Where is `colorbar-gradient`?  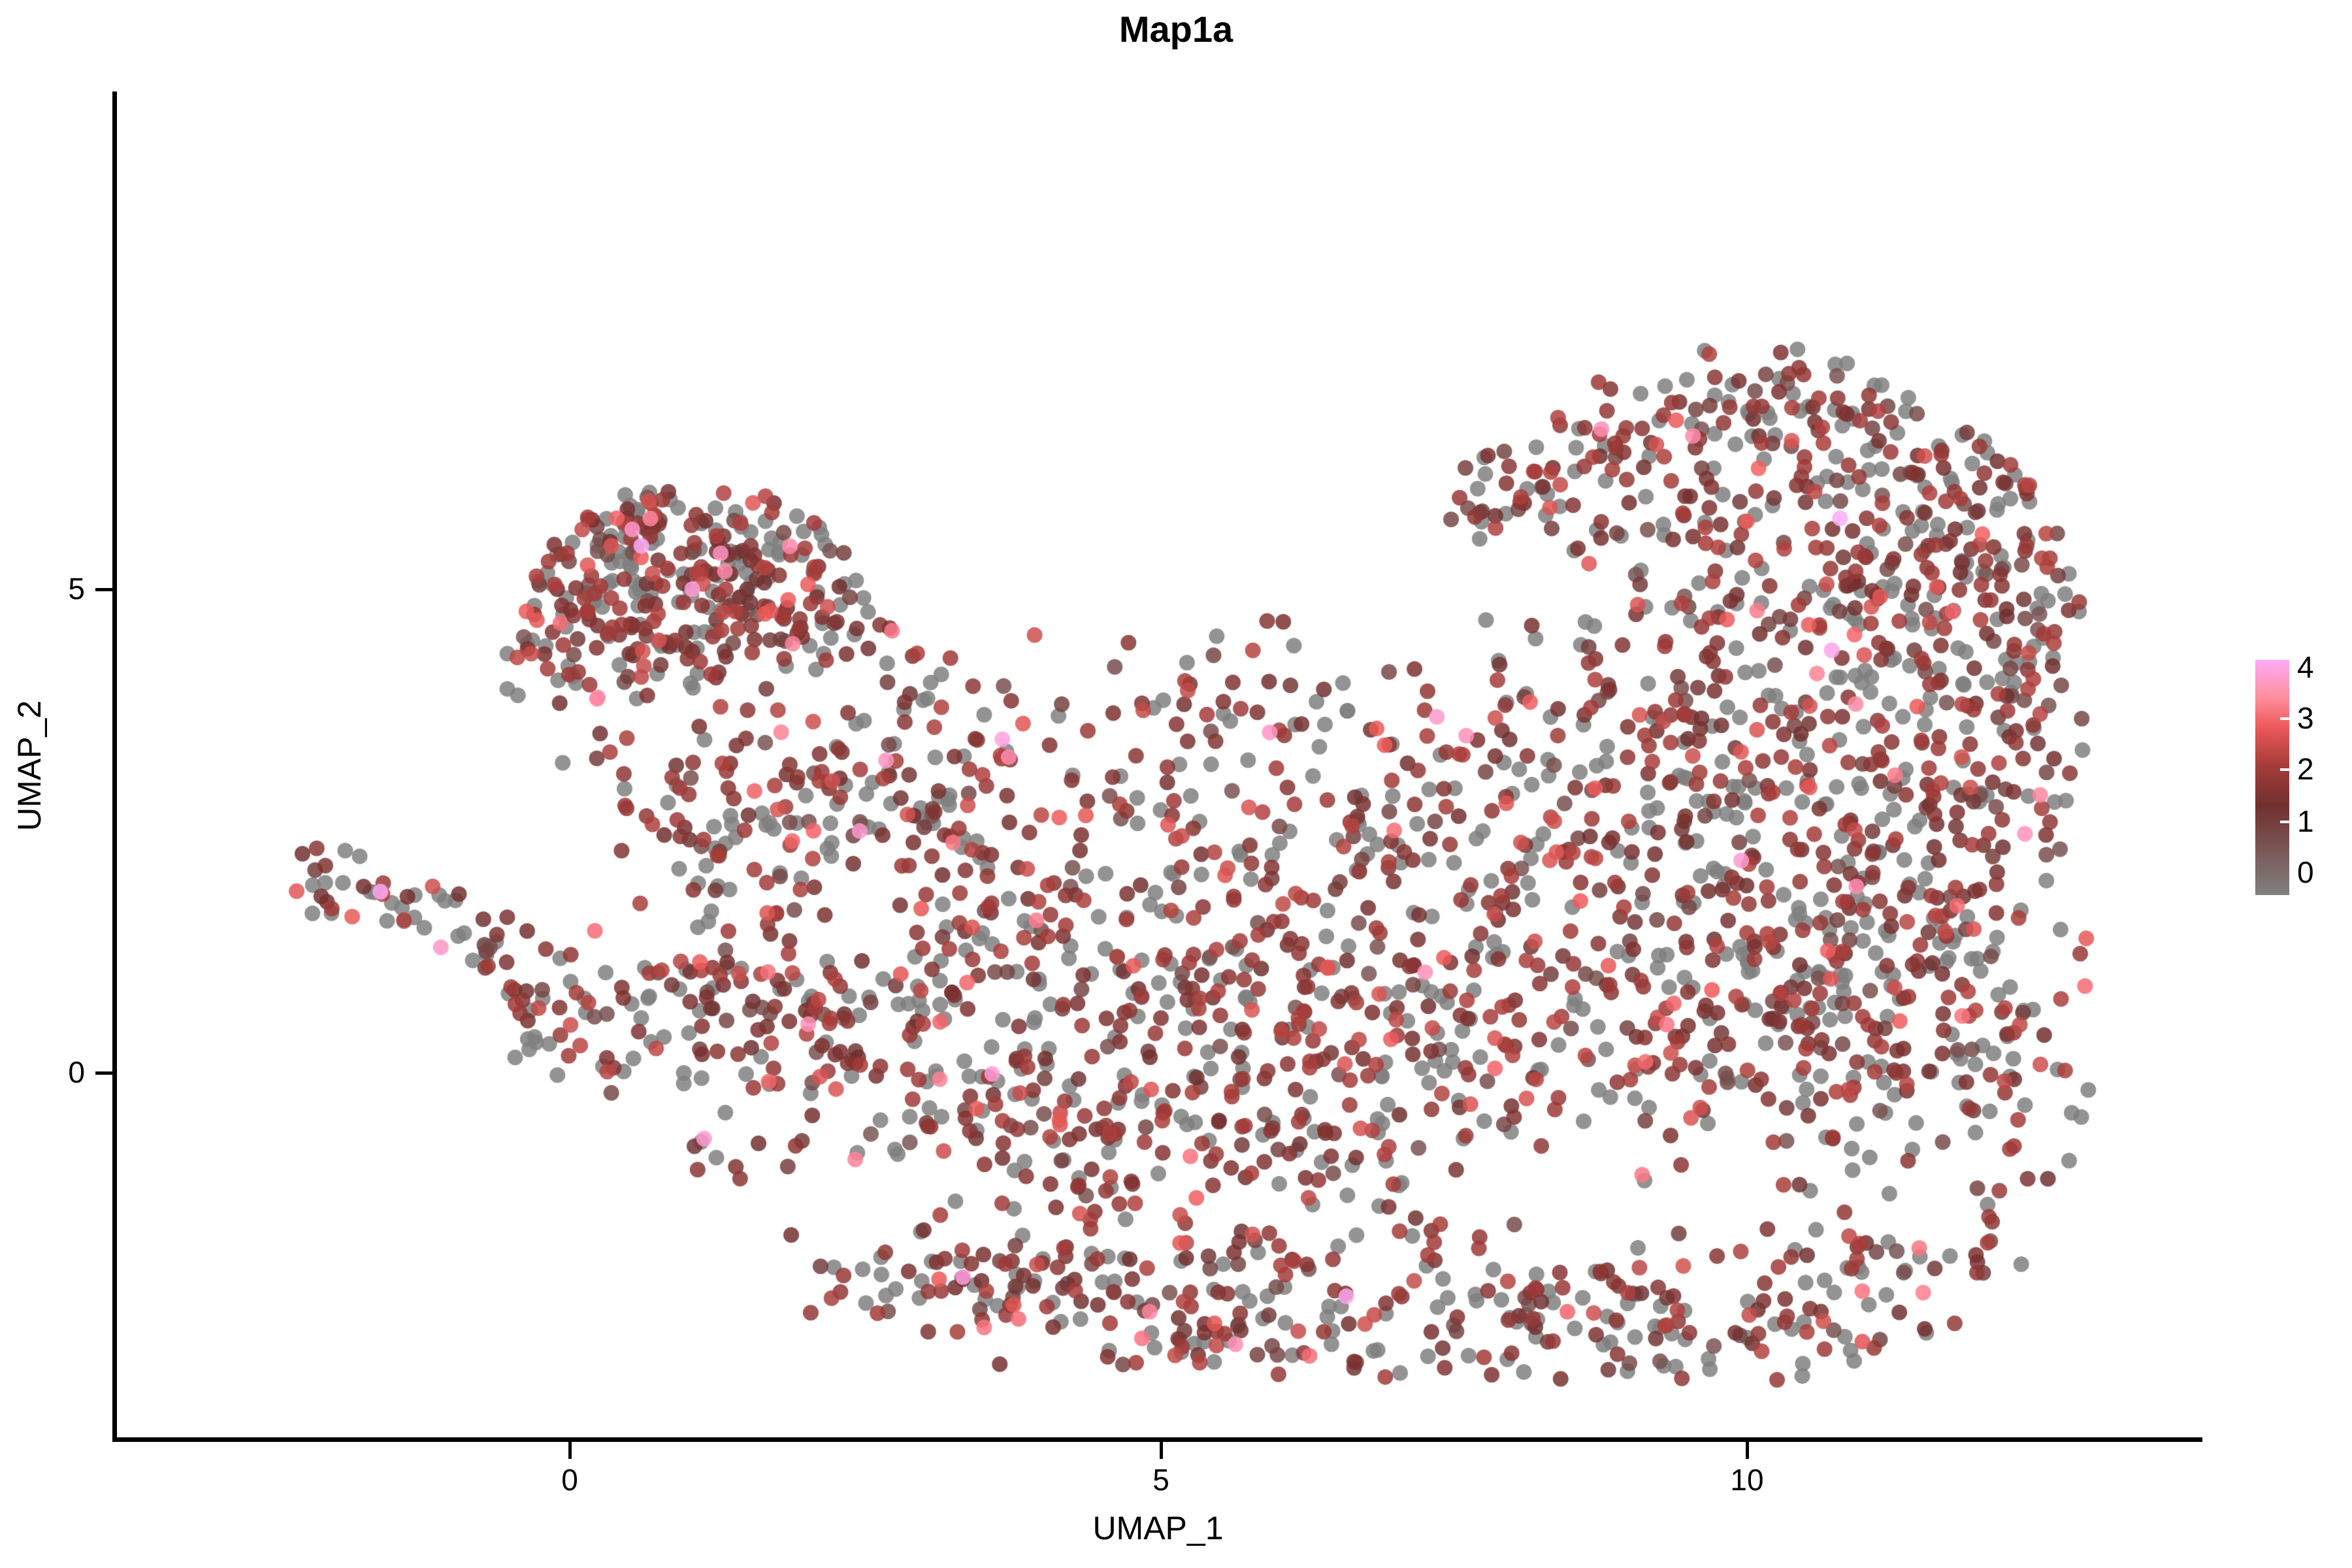 colorbar-gradient is located at coordinates (2272, 777).